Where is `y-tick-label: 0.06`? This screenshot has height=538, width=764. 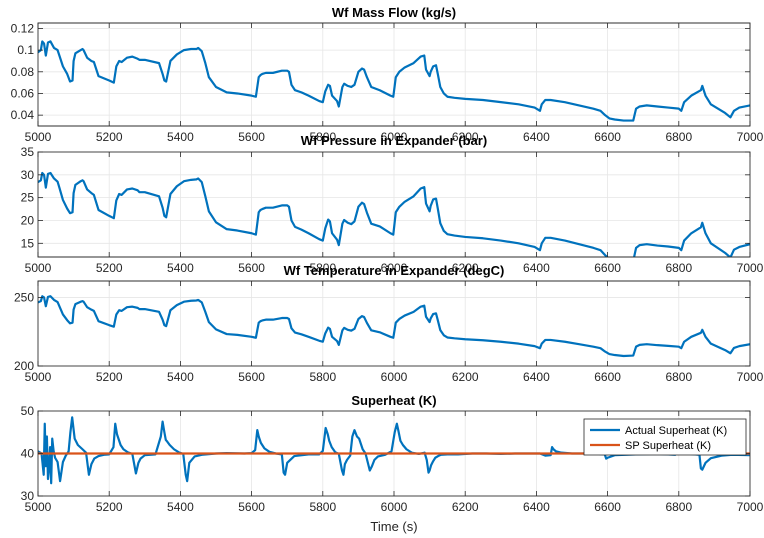
y-tick-label: 0.06 is located at coordinates (23, 93).